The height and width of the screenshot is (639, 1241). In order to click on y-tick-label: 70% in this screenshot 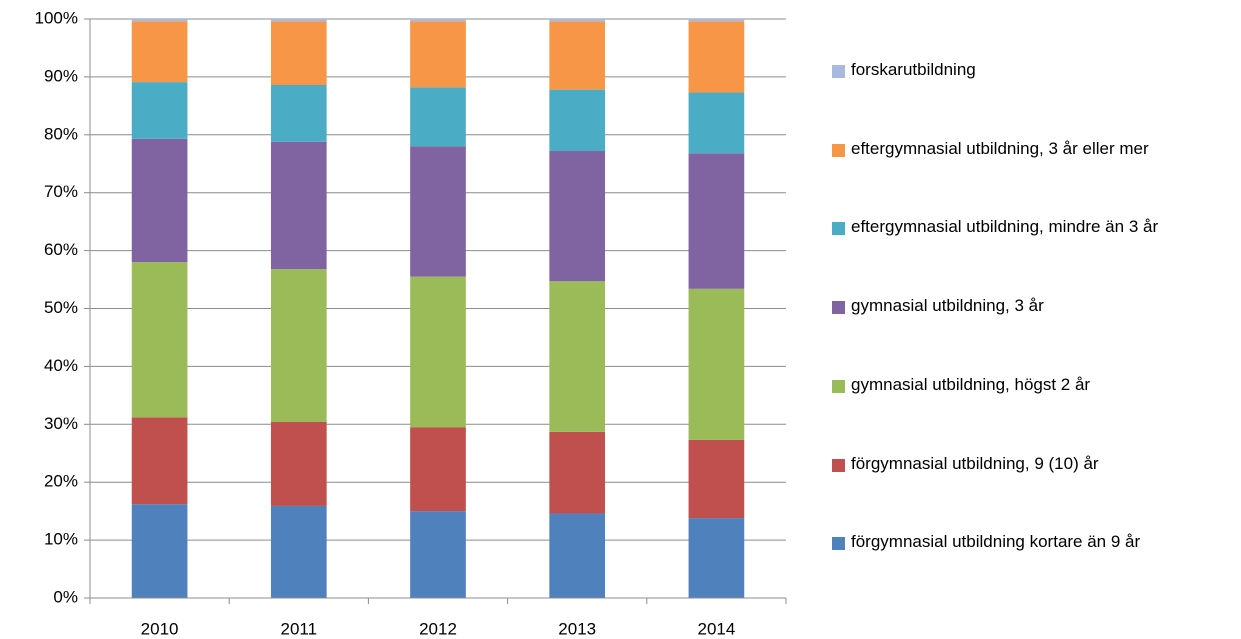, I will do `click(61, 191)`.